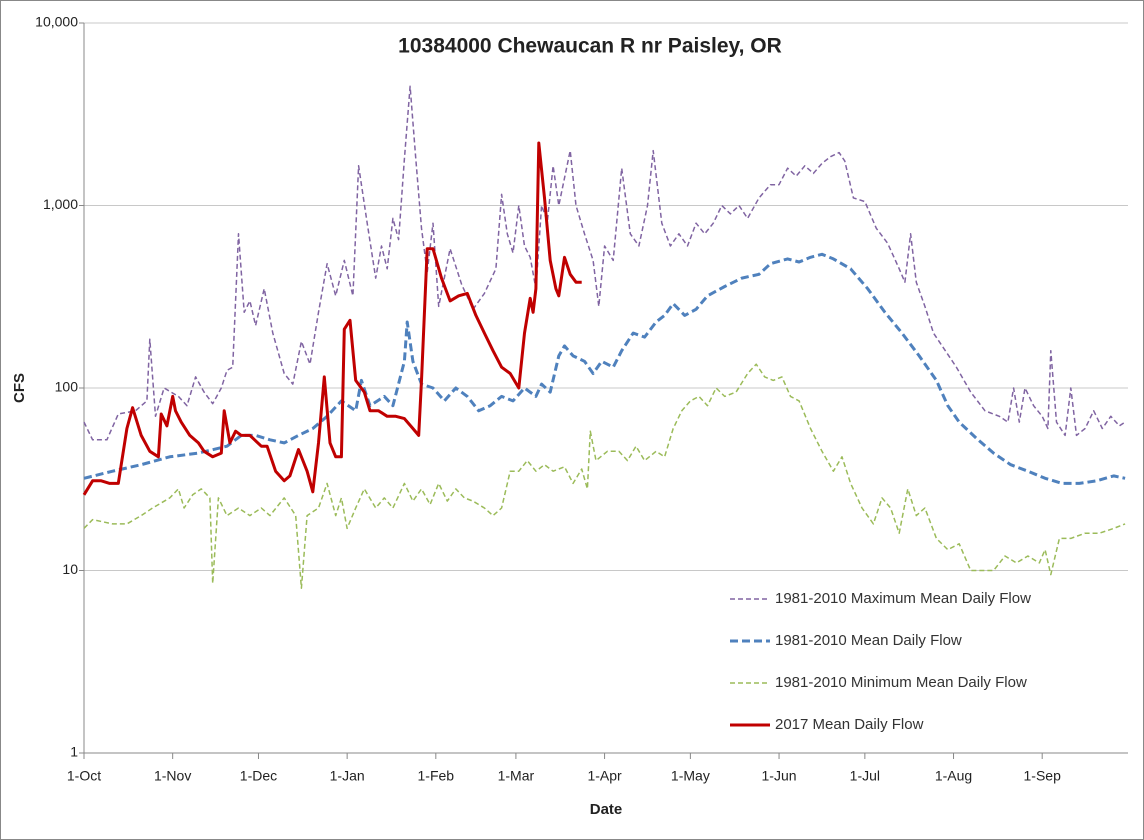 This screenshot has height=840, width=1144. I want to click on x-tick-label: 1-Oct, so click(84, 776).